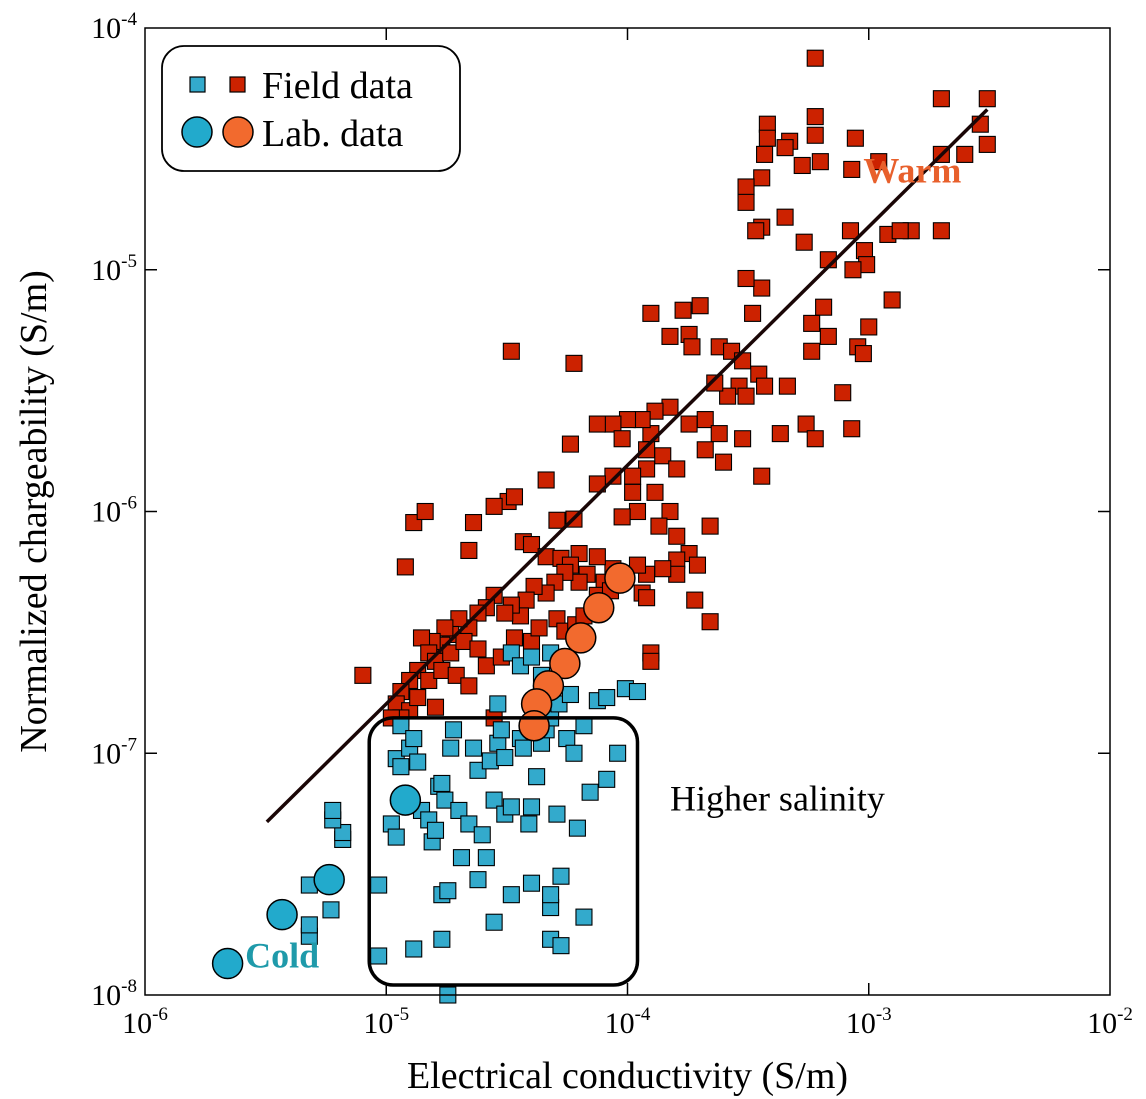  What do you see at coordinates (869, 1022) in the screenshot?
I see `x-tick-label: 10⁻³` at bounding box center [869, 1022].